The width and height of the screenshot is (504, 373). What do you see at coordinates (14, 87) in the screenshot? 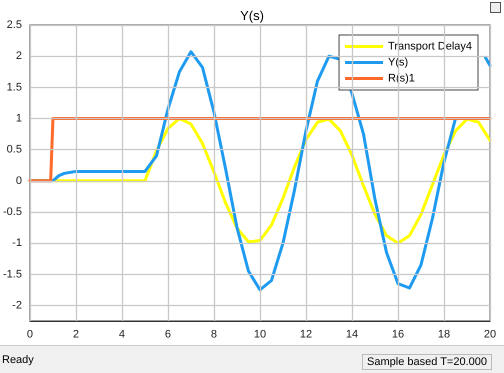
I see `y-tick-label: 1.5` at bounding box center [14, 87].